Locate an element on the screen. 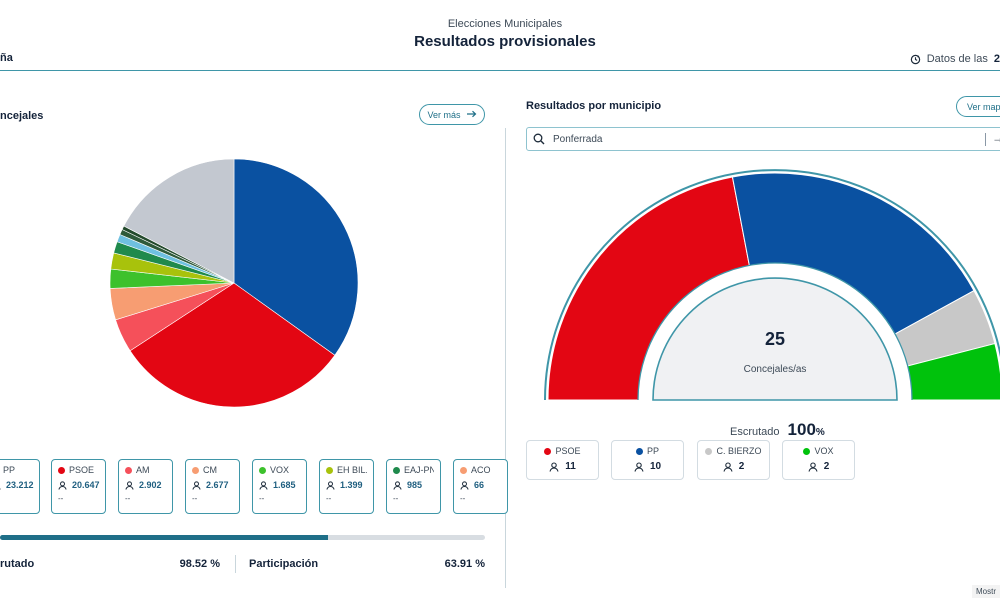 This screenshot has width=1000, height=600. municipio-escrutado-unit: % is located at coordinates (820, 432).